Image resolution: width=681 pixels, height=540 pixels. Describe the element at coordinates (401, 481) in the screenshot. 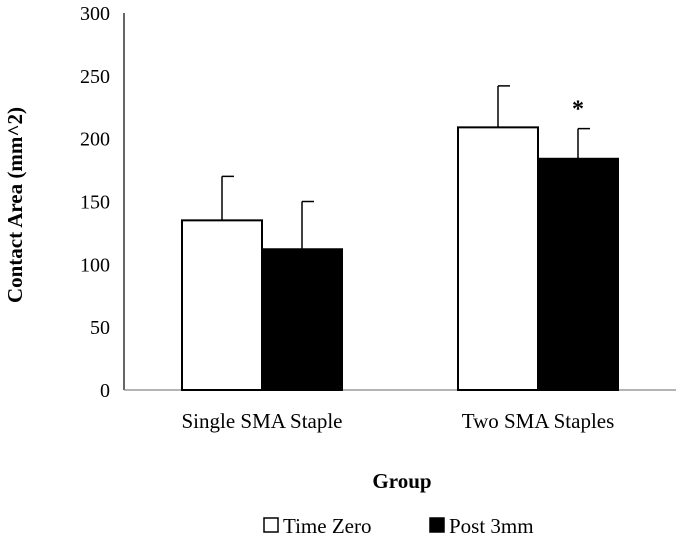

I see `x-axis-title: Group` at that location.